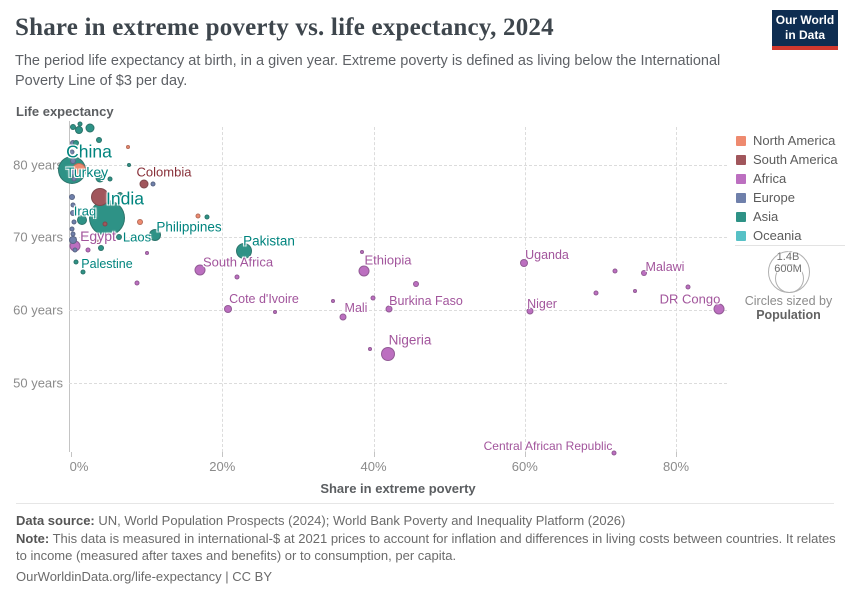  I want to click on country-label-pakistan: Pakistan, so click(269, 241).